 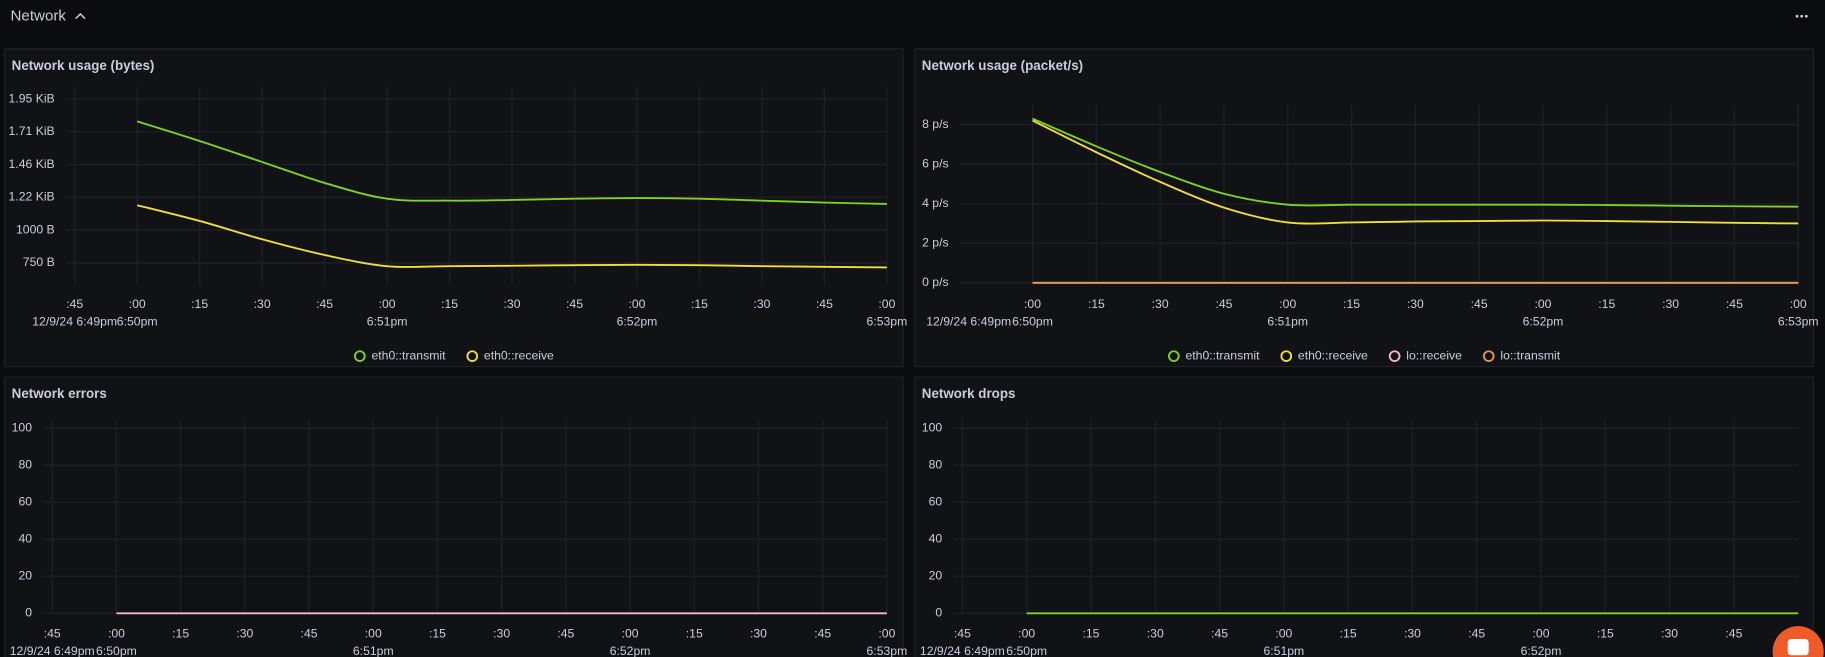 What do you see at coordinates (454, 355) in the screenshot?
I see `legend: eth0::transmit eth0::receive` at bounding box center [454, 355].